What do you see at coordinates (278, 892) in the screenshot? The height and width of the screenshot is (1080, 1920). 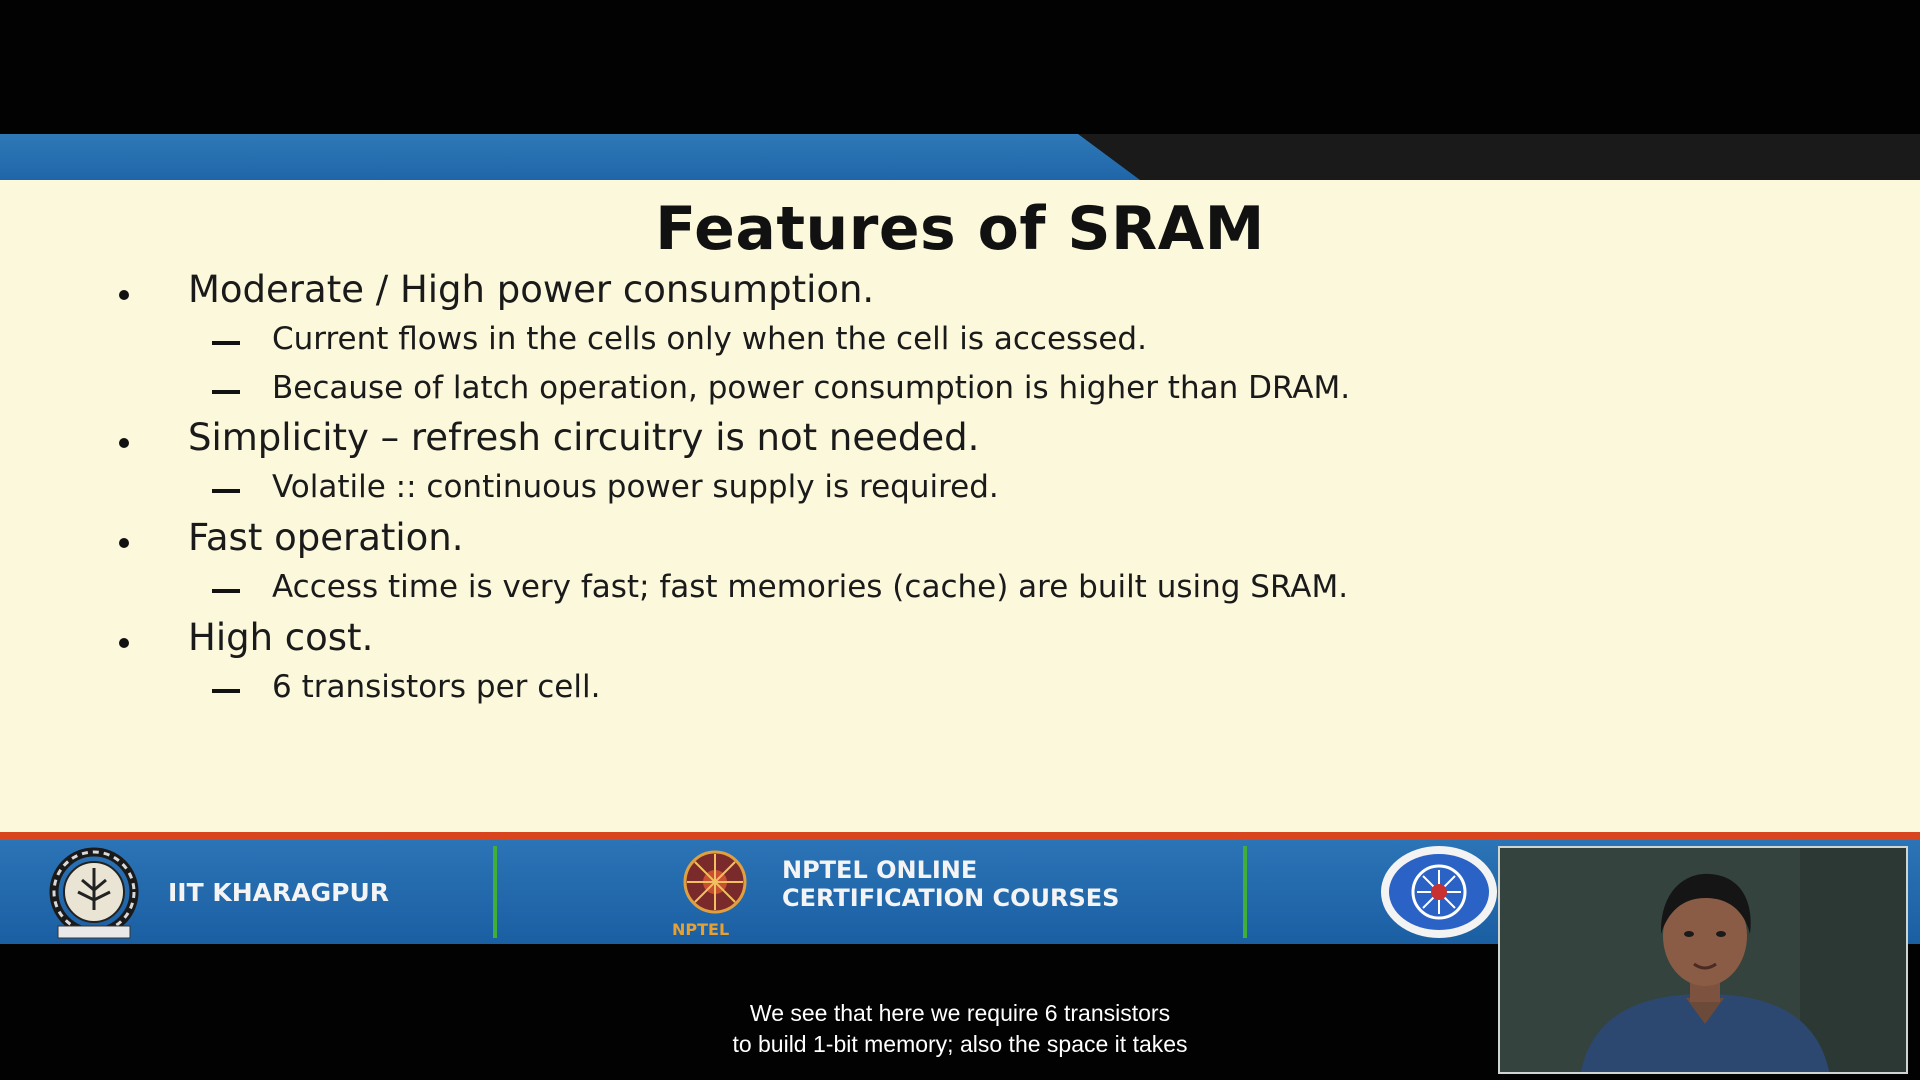 I see `institute-name: IIT KHARAGPUR` at bounding box center [278, 892].